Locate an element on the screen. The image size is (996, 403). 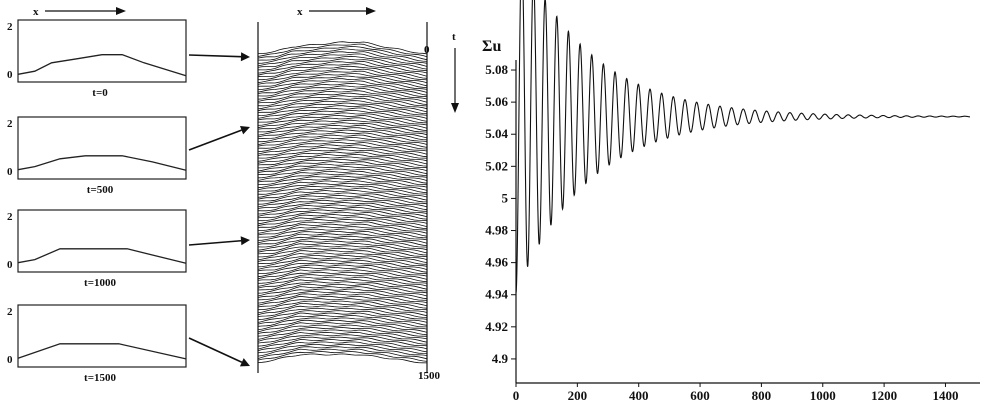
x-tick-label: 0 is located at coordinates (516, 395).